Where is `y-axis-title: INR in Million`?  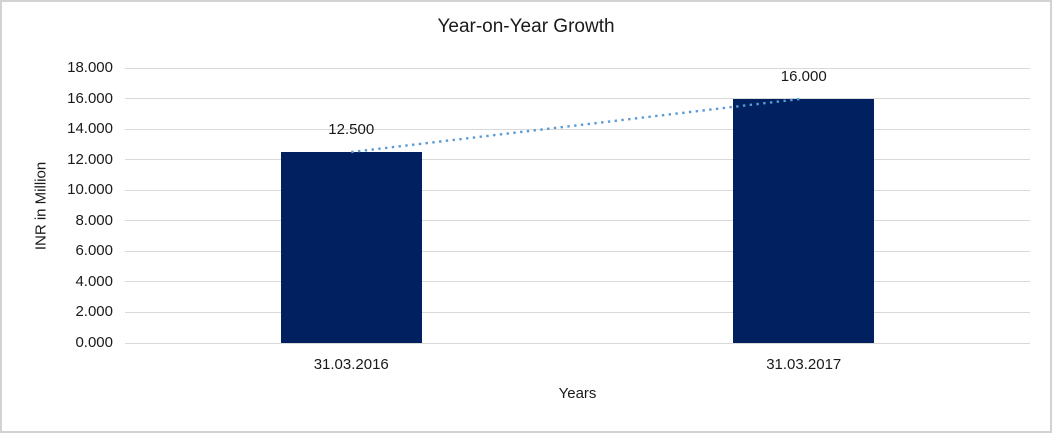
y-axis-title: INR in Million is located at coordinates (41, 206).